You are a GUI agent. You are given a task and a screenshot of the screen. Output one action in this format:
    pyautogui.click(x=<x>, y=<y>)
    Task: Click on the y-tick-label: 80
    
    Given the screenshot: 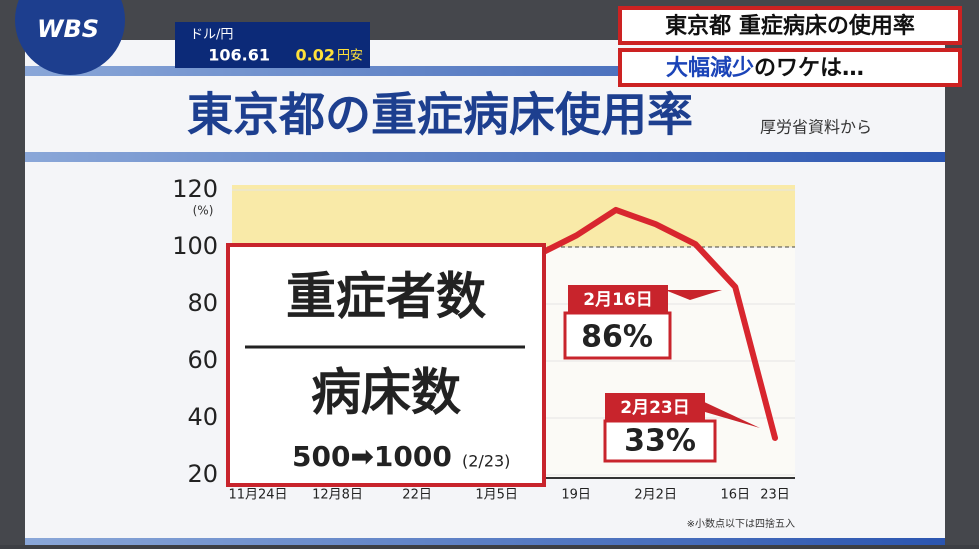 What is the action you would take?
    pyautogui.click(x=202, y=303)
    